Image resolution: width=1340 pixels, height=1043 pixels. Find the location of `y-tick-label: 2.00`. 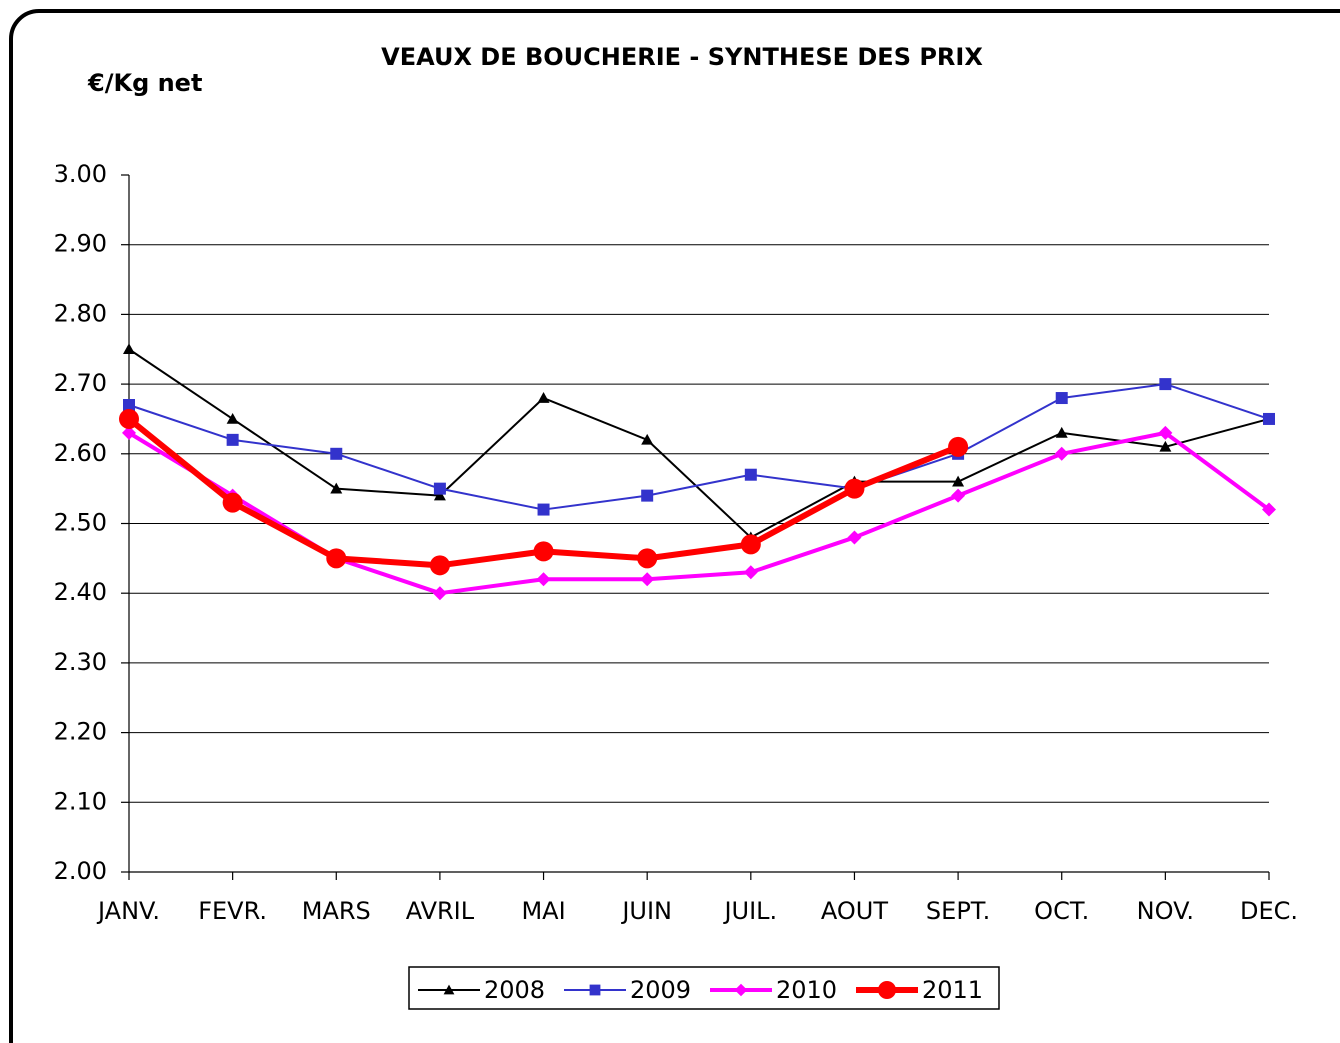

y-tick-label: 2.00 is located at coordinates (80, 871).